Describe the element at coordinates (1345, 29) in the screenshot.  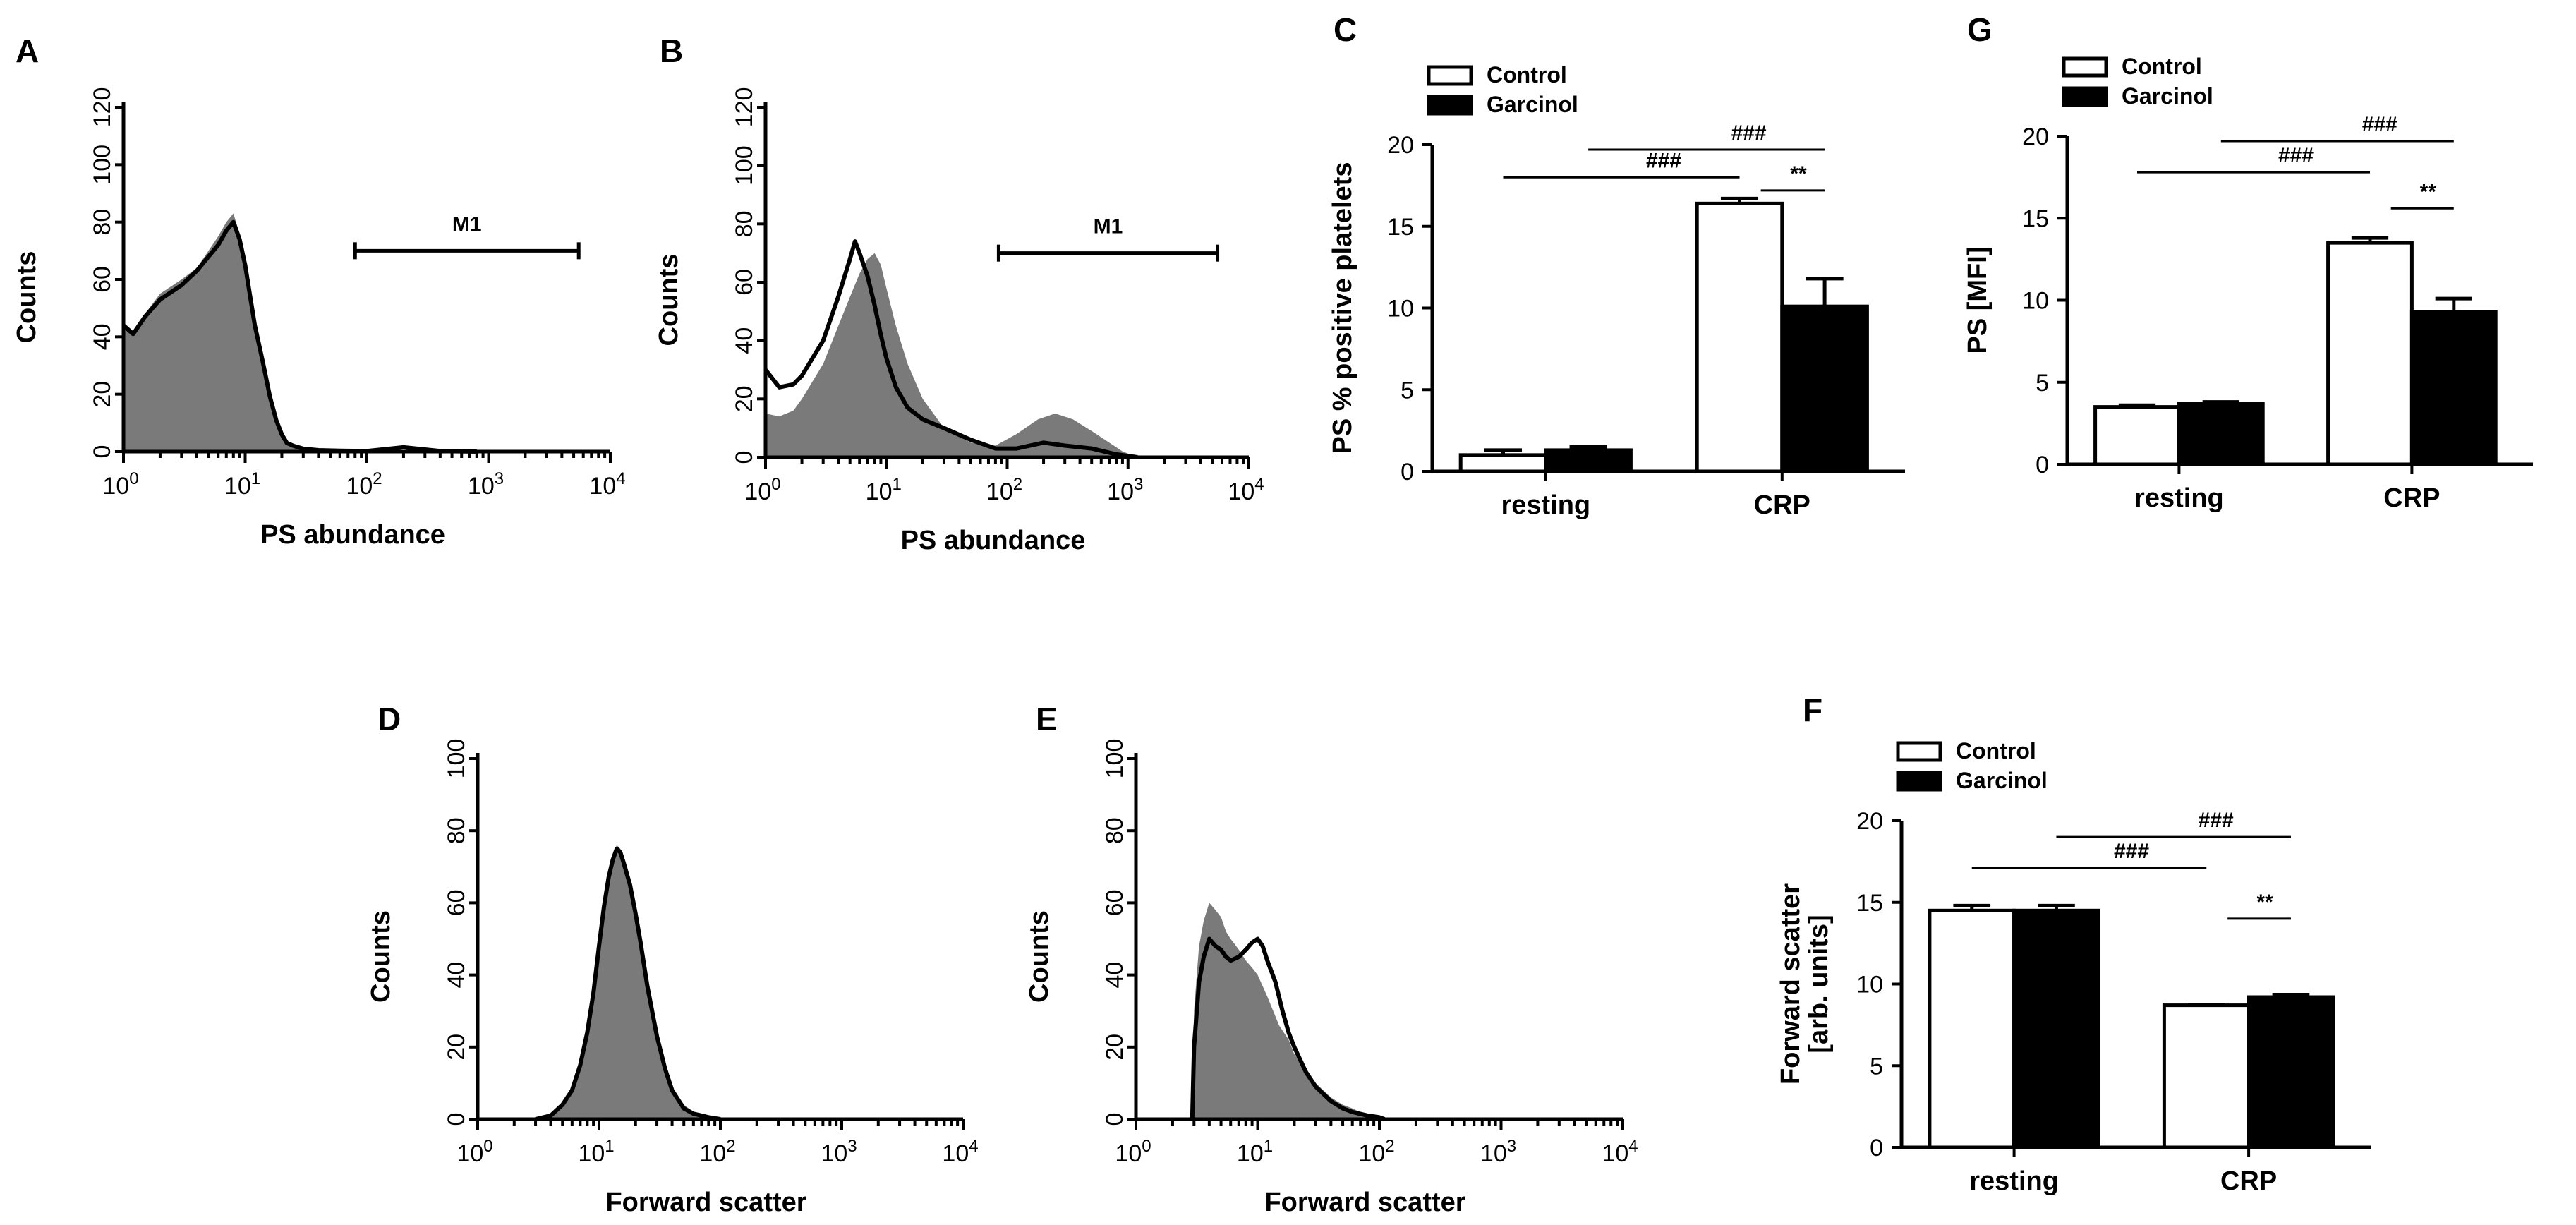
I see `panel-label: C` at that location.